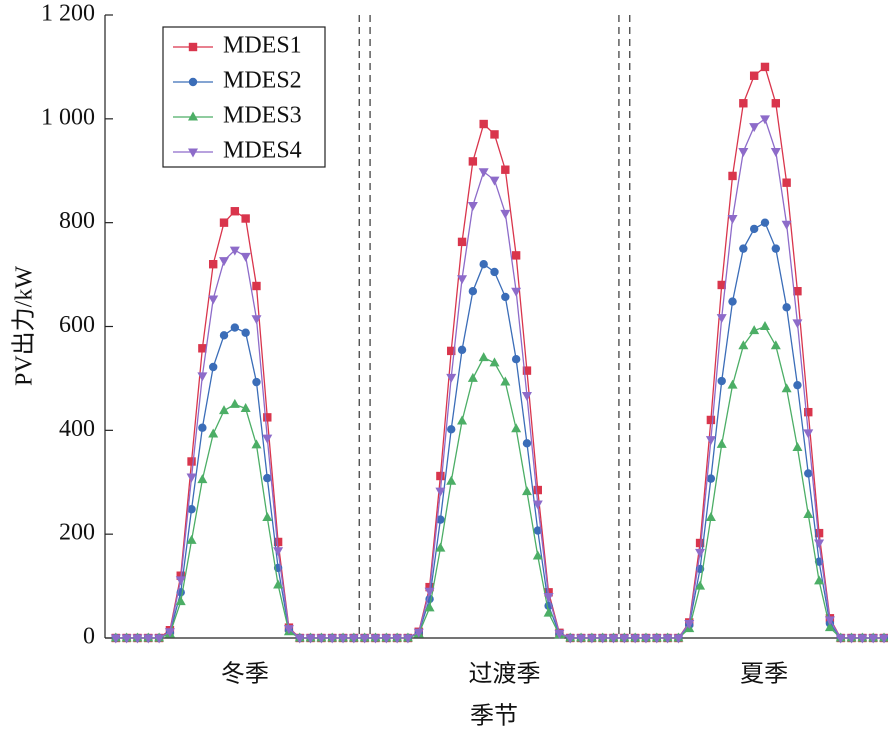 The width and height of the screenshot is (888, 736). I want to click on y-tick-label: 600, so click(77, 325).